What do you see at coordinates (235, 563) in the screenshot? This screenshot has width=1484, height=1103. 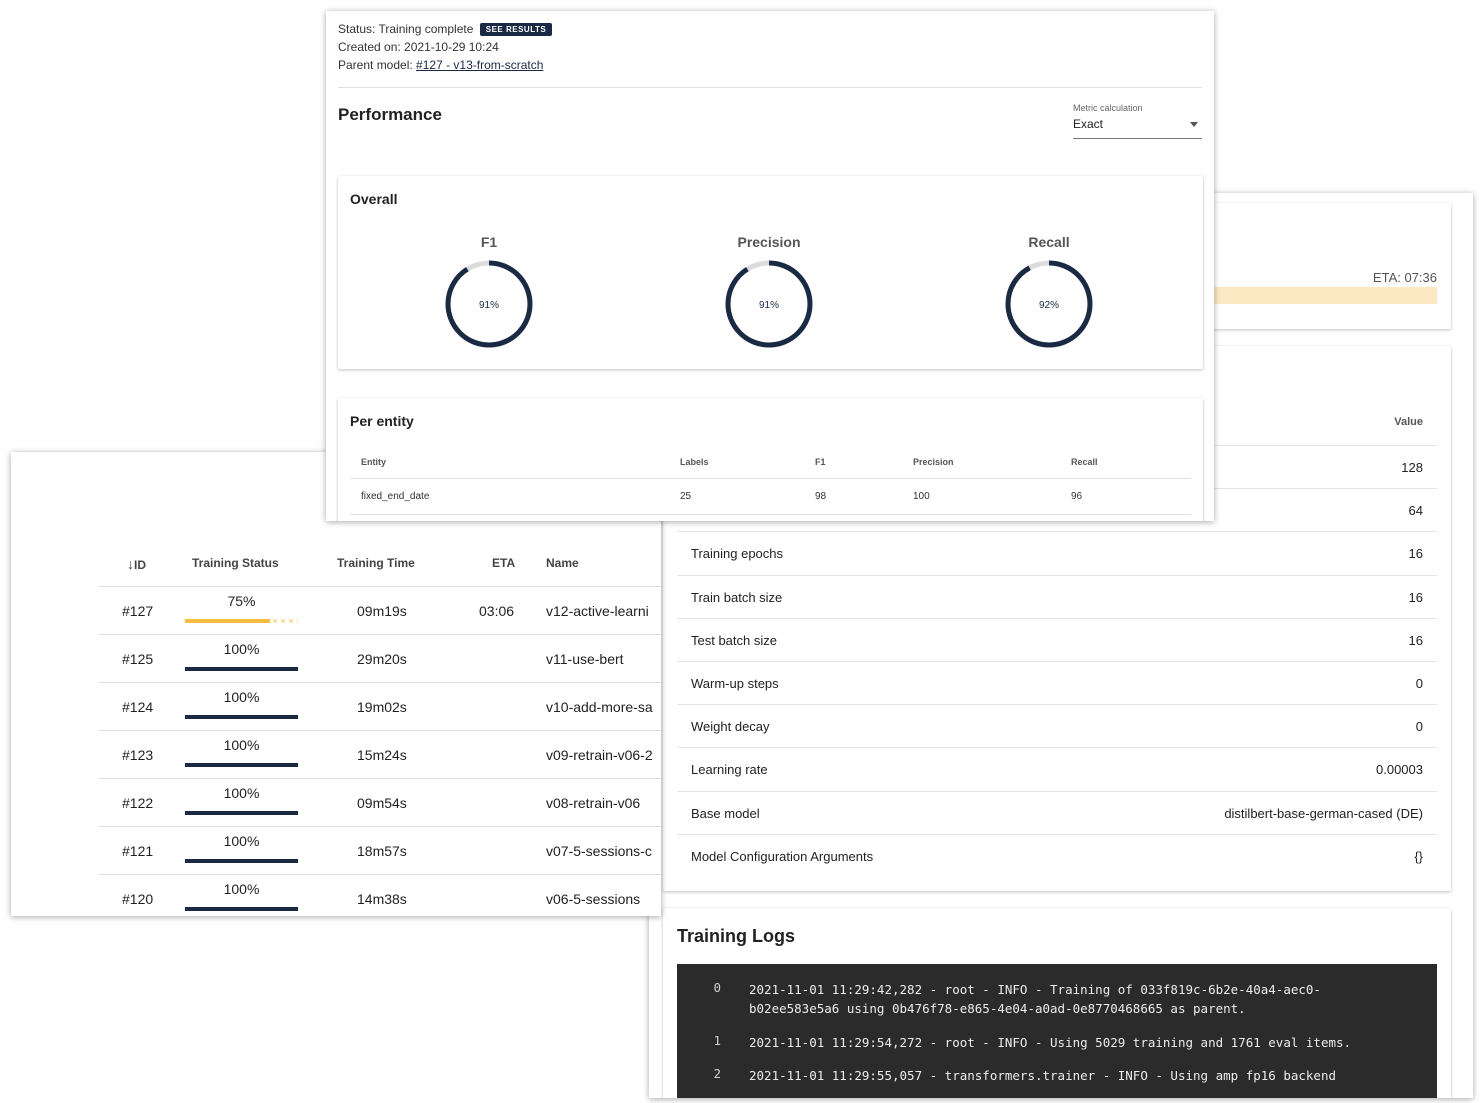 I see `column-header-training-status: Training Status` at bounding box center [235, 563].